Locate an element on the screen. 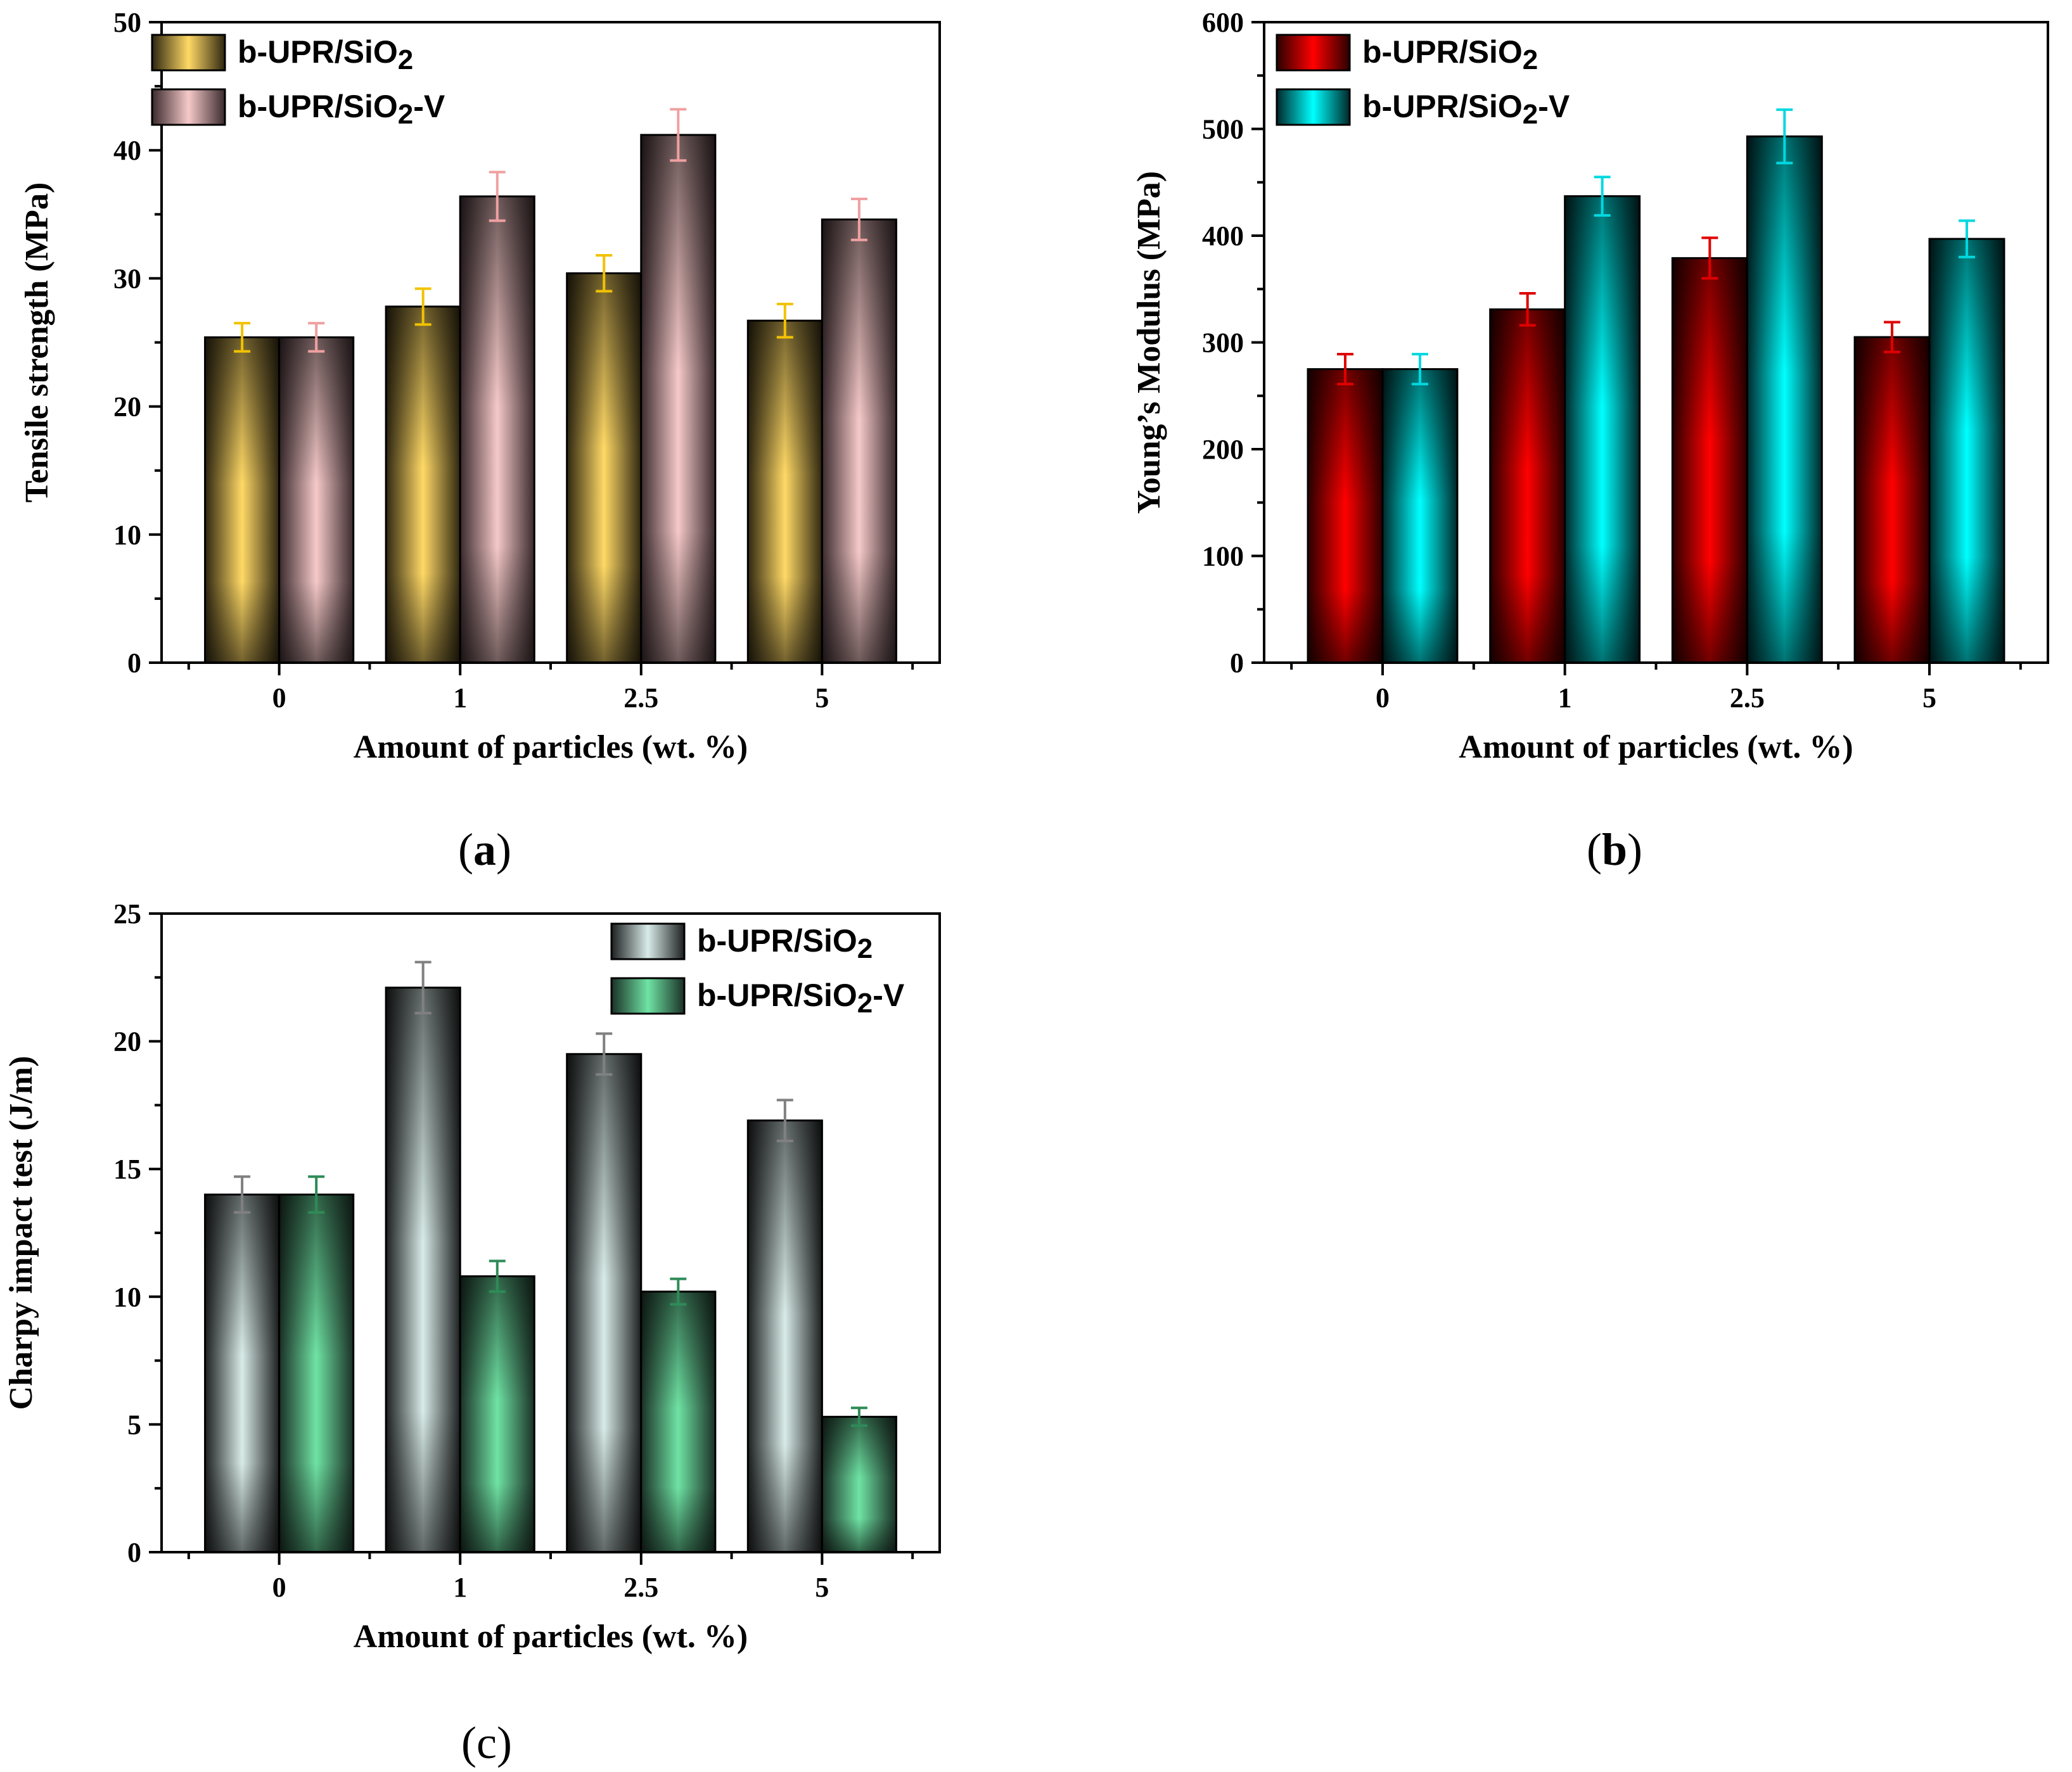  y-tick-label: 25 is located at coordinates (127, 914).